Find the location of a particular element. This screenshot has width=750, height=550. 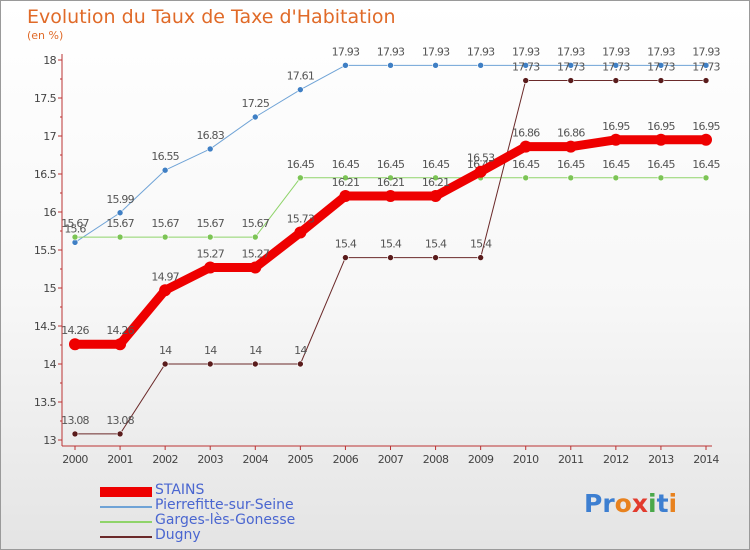

legend-label: STAINS is located at coordinates (180, 490).